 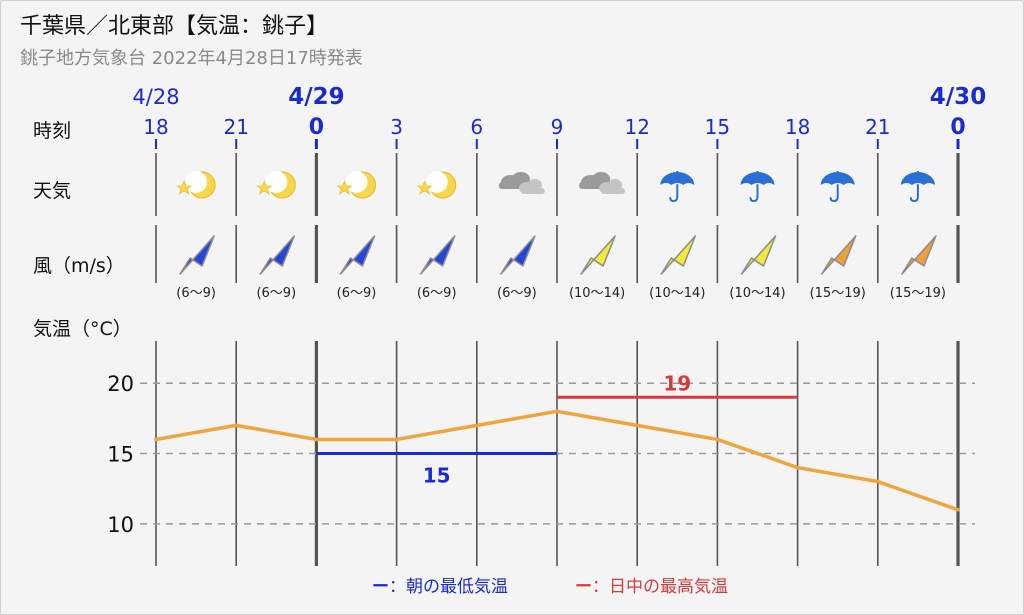 I want to click on legend-text: ：日中の最高気温, so click(x=660, y=587).